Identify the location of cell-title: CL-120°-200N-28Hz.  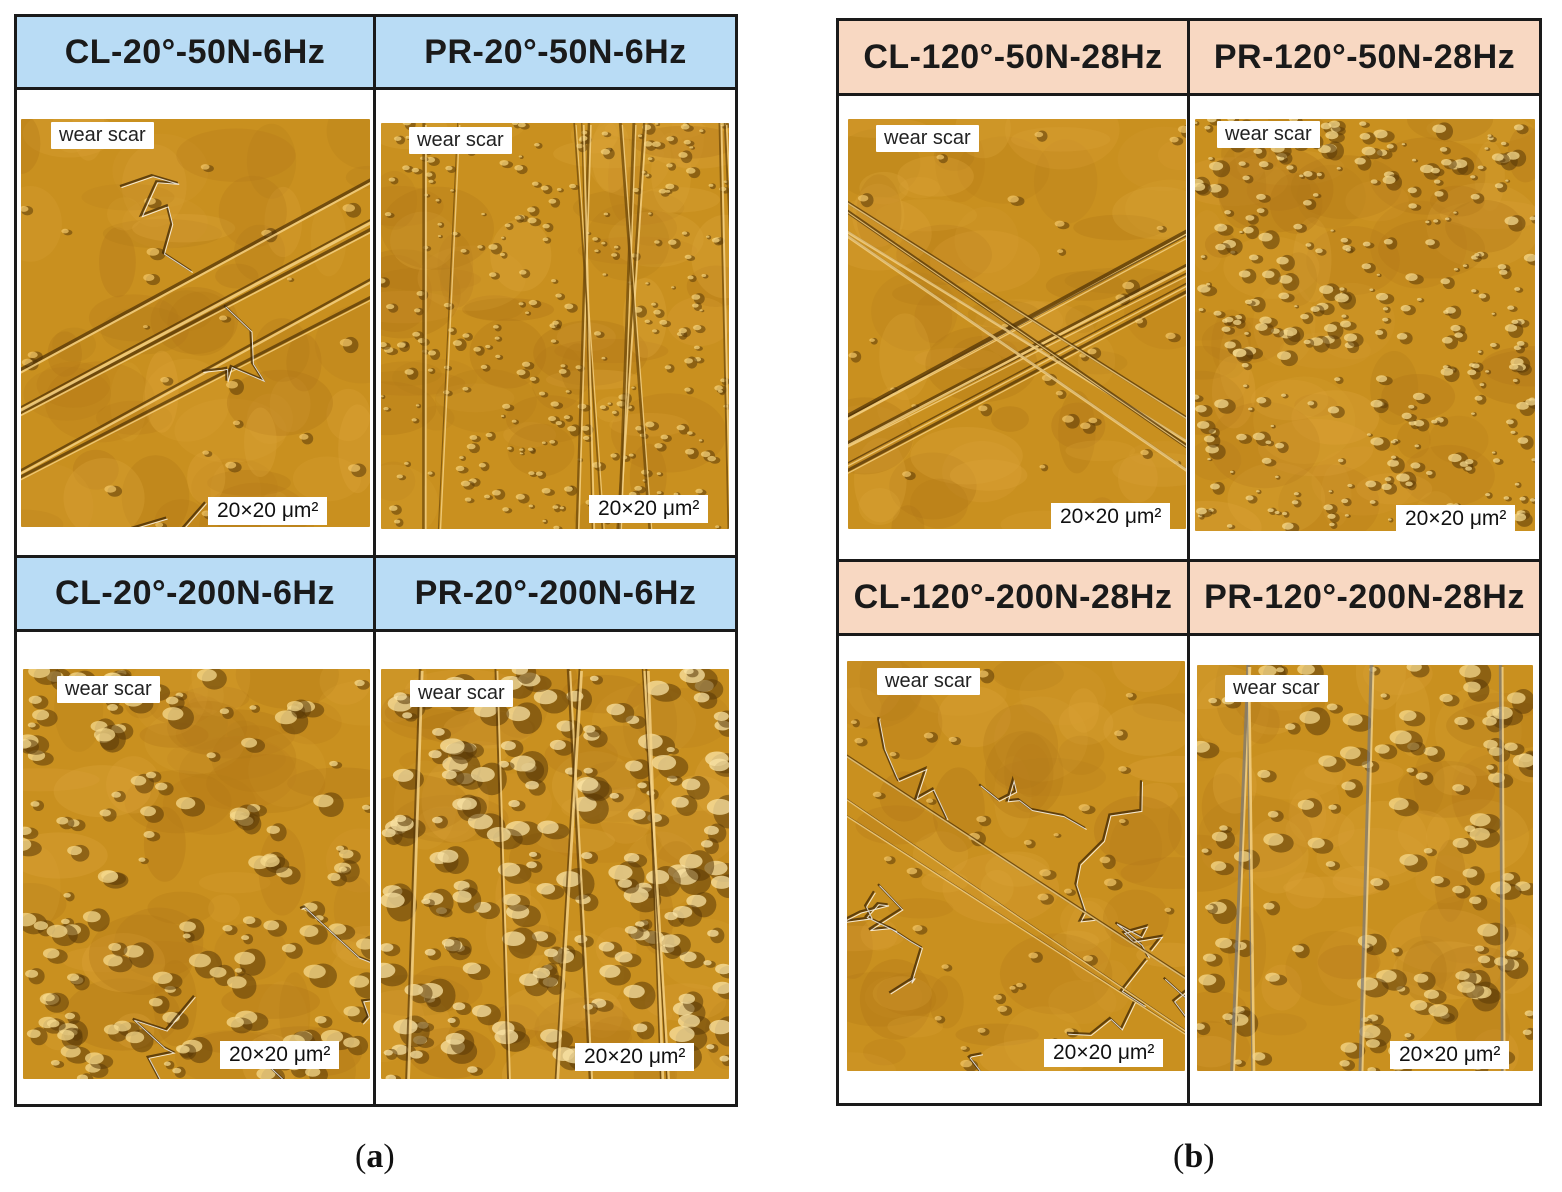
(1013, 597).